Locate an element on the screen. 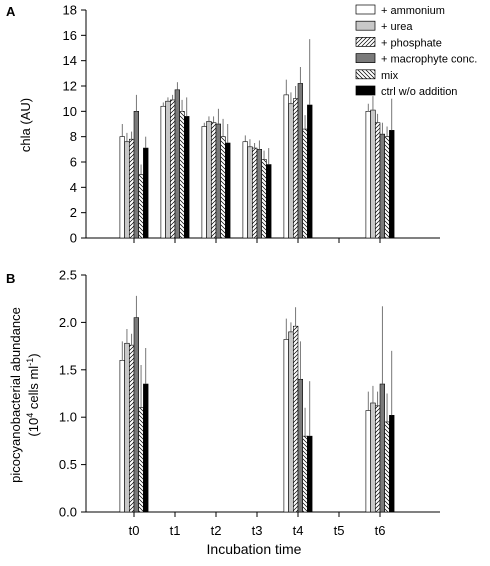  panel-b-y-tick-label: 1.0 is located at coordinates (68, 417).